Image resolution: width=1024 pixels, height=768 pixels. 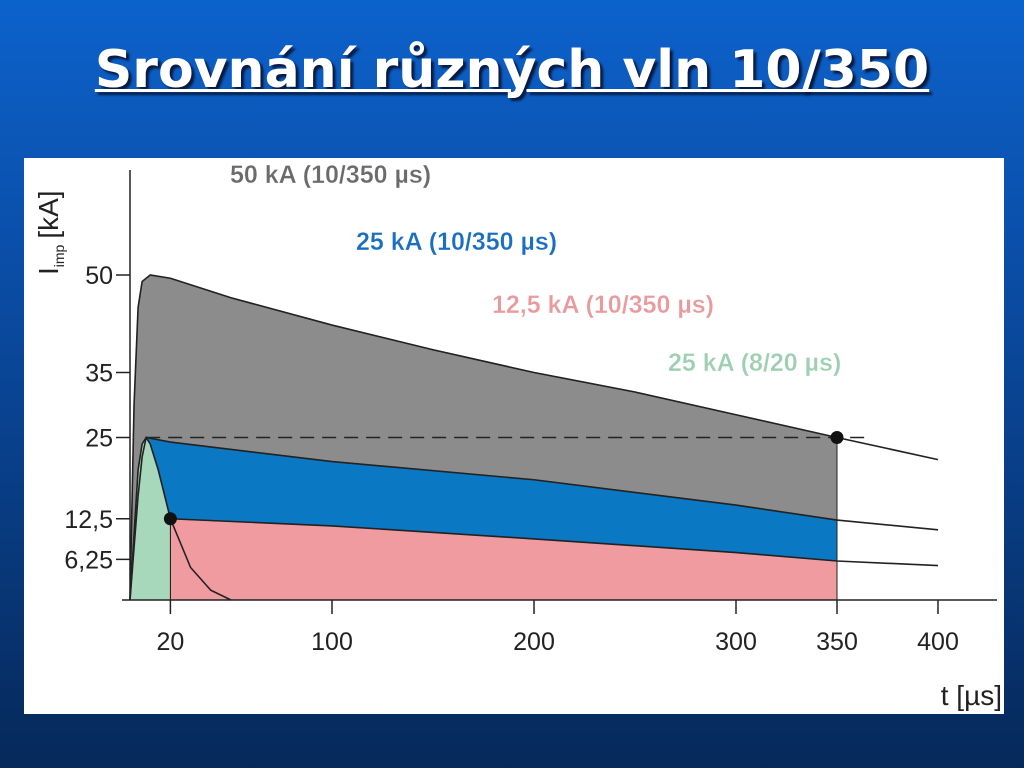 I want to click on y-tick-label: 12,5, so click(x=88, y=520).